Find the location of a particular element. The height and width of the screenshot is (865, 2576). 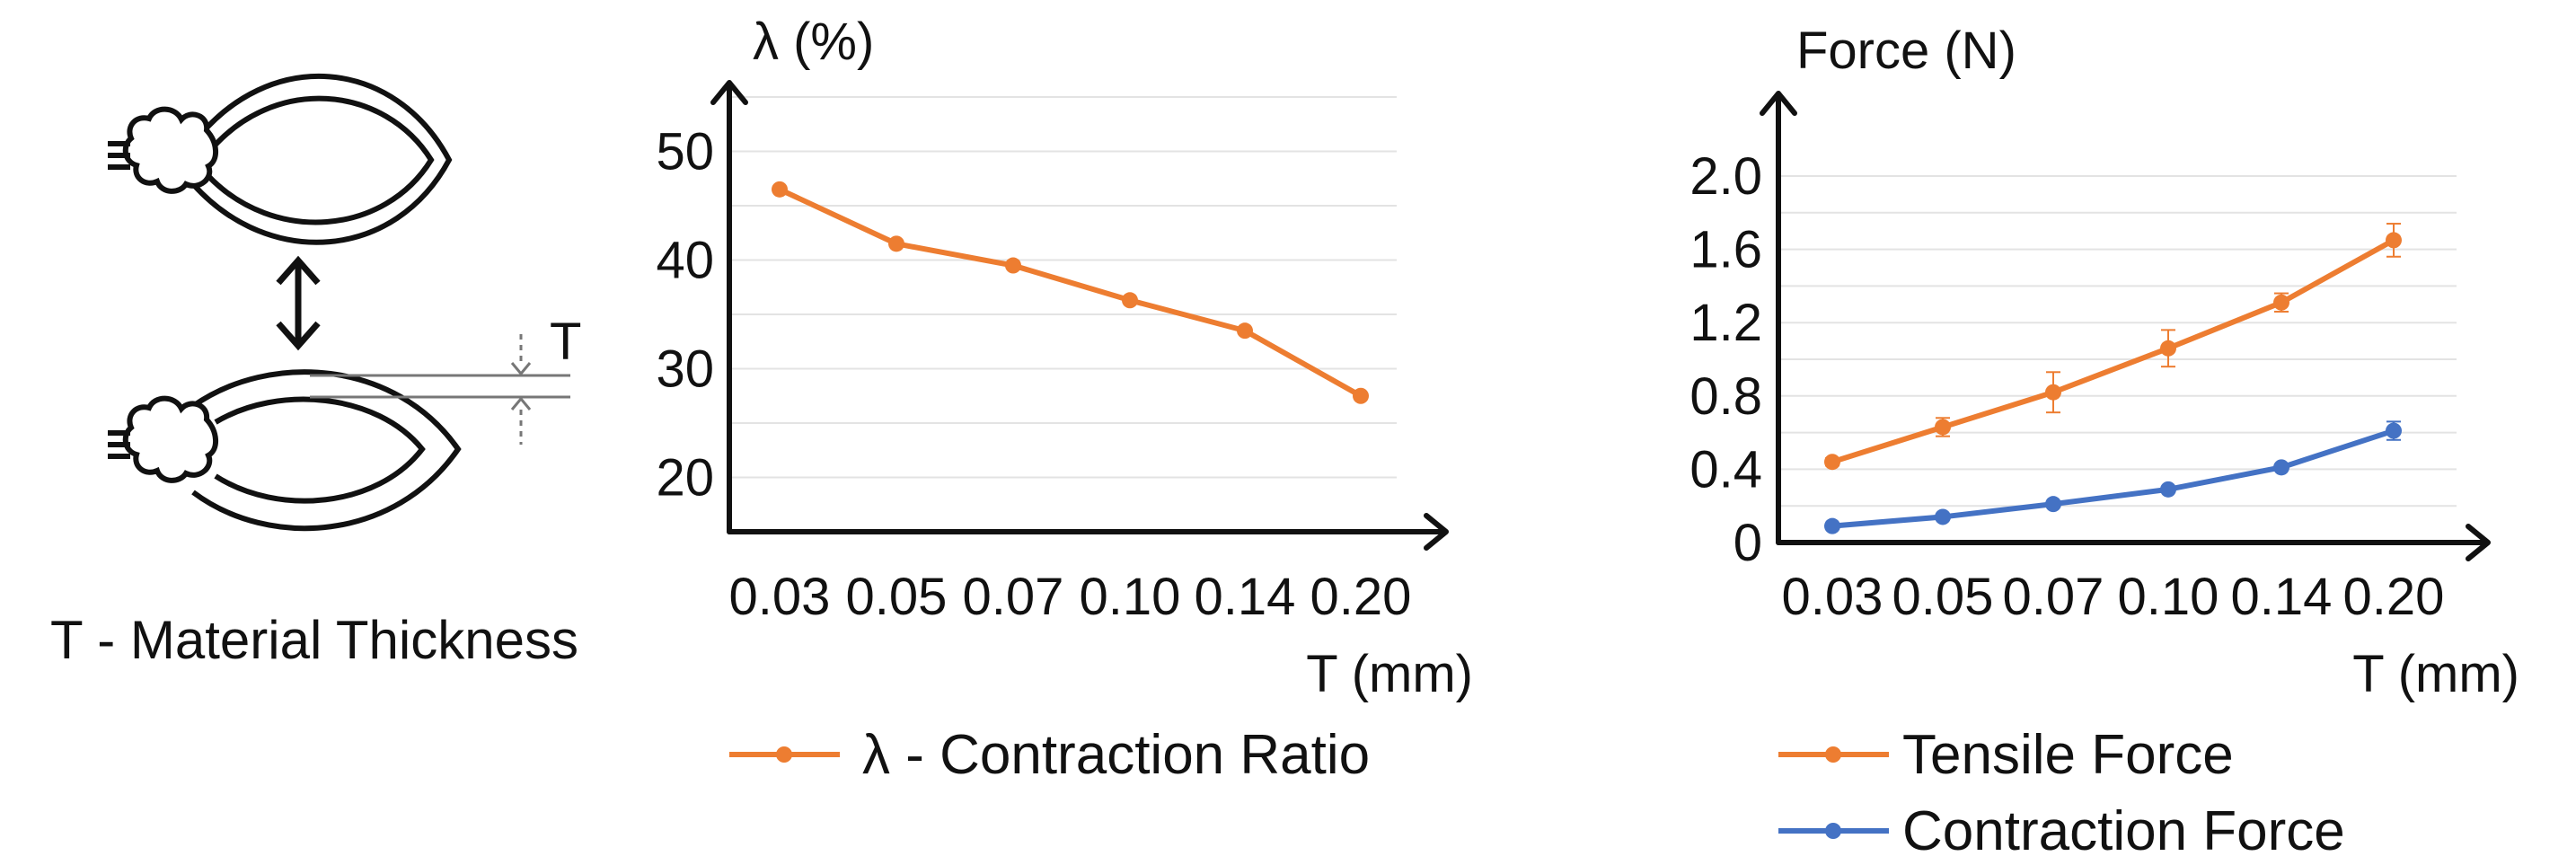

y-tick-labels: 0 0.4 0.8 1.2 1.6 2.0 is located at coordinates (1725, 359).